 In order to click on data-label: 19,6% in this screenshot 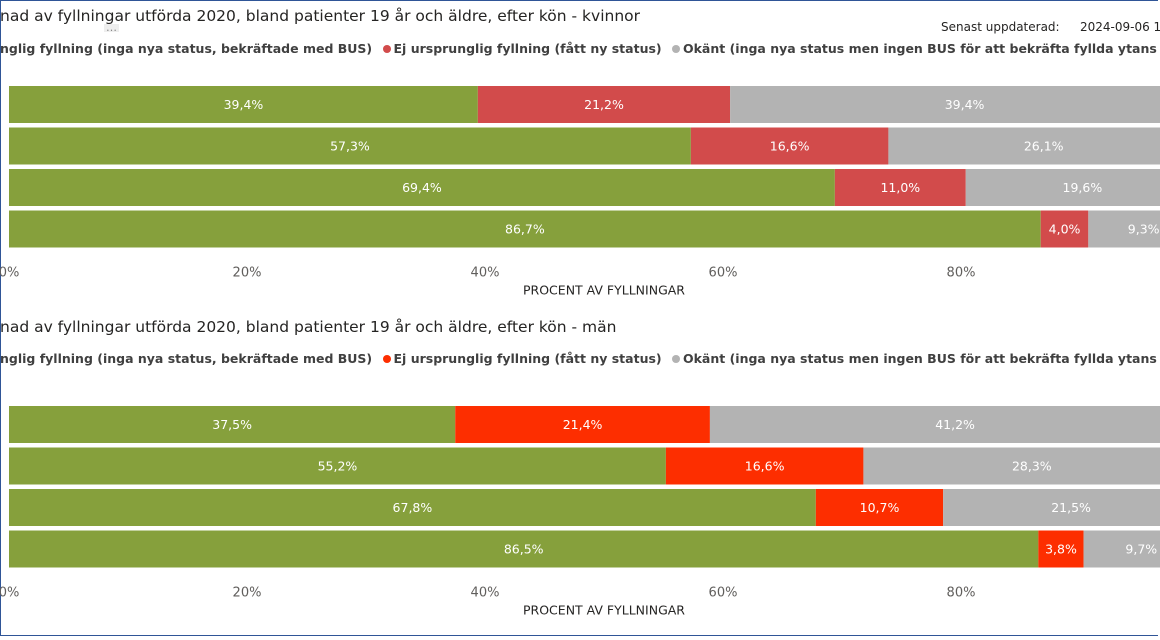, I will do `click(1083, 187)`.